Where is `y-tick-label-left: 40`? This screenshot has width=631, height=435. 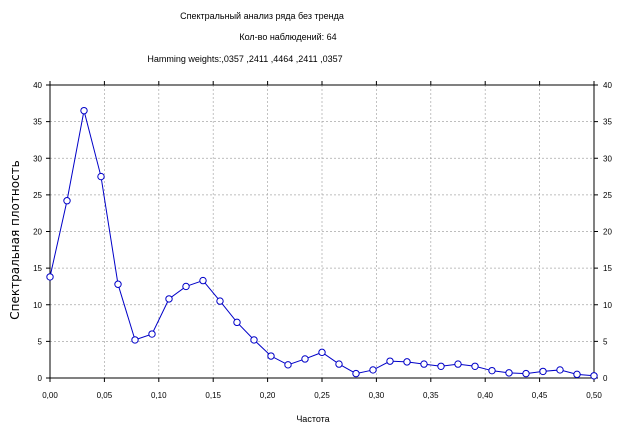 y-tick-label-left: 40 is located at coordinates (37, 85).